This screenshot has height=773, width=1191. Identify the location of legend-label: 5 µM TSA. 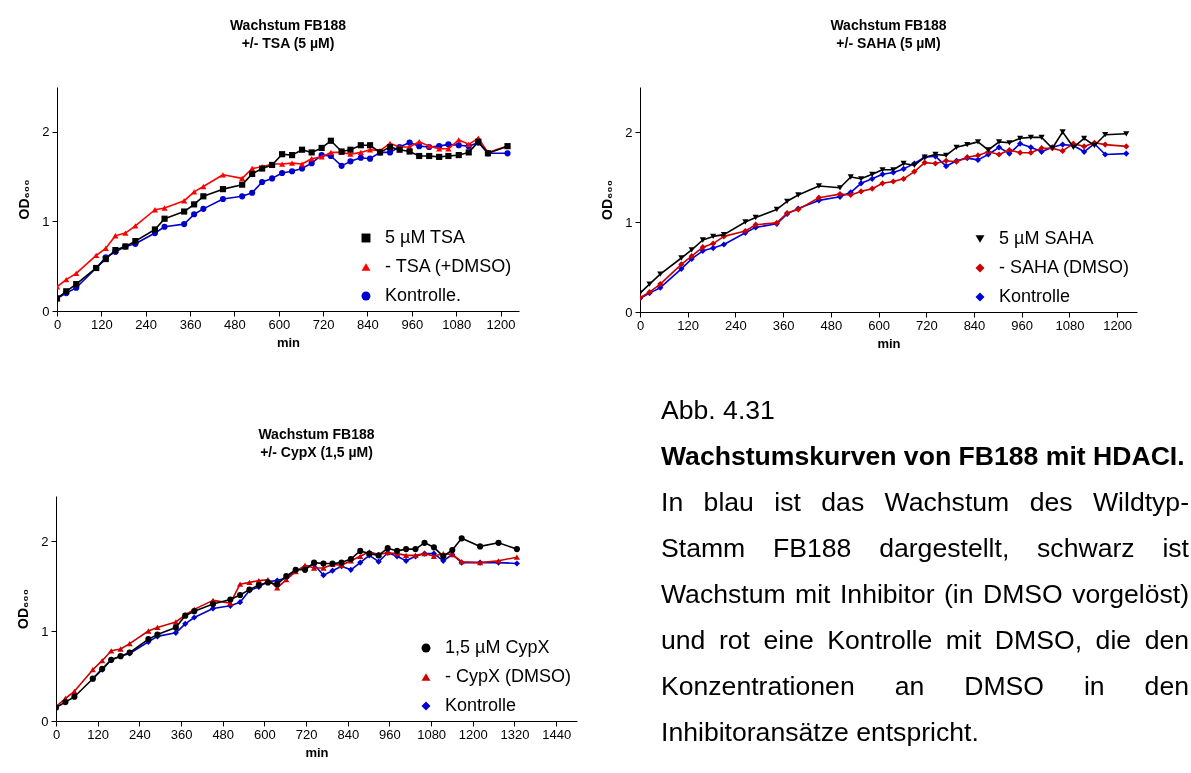
(425, 237).